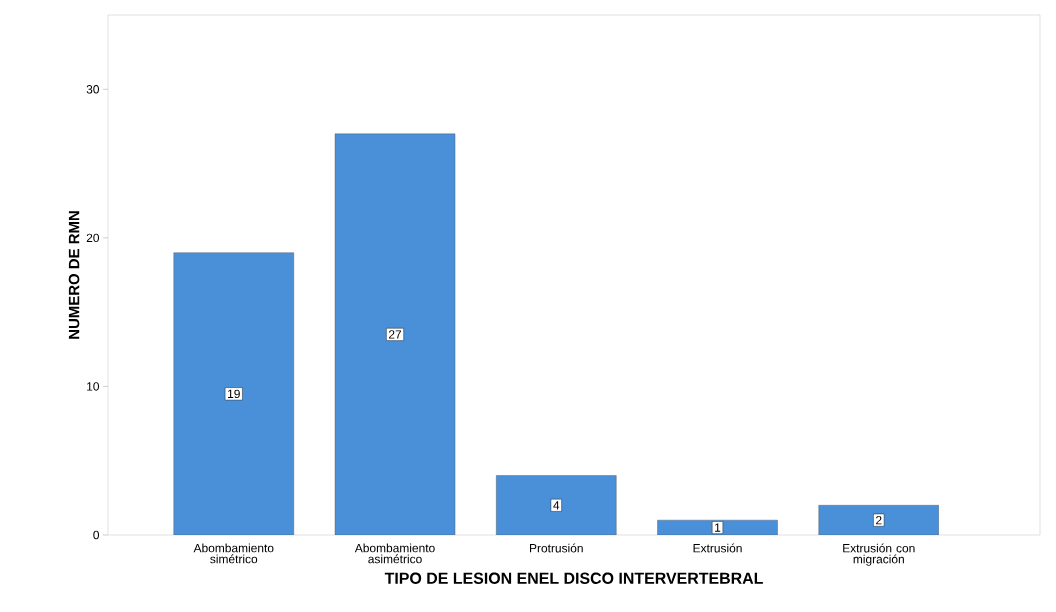  I want to click on data-label: 19, so click(234, 394).